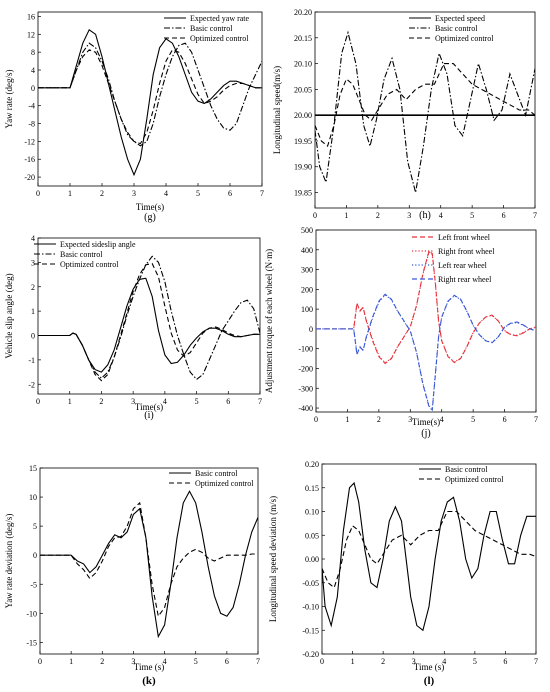 The image size is (550, 692). Describe the element at coordinates (303, 141) in the screenshot. I see `y-tick-label: 19.95` at that location.